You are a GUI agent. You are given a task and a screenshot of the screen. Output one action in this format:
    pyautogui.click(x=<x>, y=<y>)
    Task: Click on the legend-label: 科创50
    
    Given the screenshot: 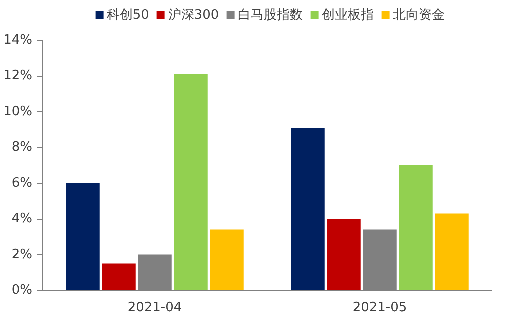 What is the action you would take?
    pyautogui.click(x=128, y=15)
    